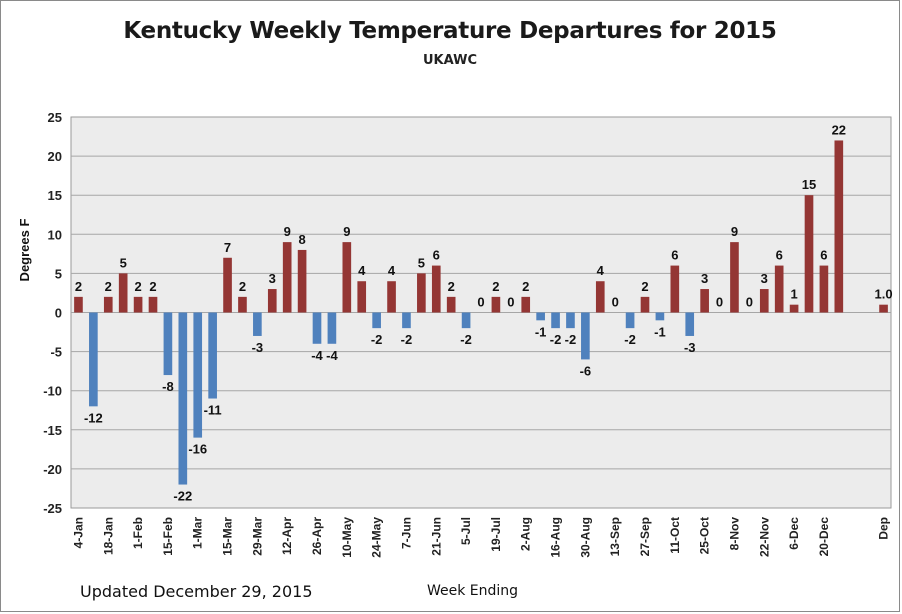 The width and height of the screenshot is (902, 614). What do you see at coordinates (734, 534) in the screenshot?
I see `x-tick-label: 8-Nov` at bounding box center [734, 534].